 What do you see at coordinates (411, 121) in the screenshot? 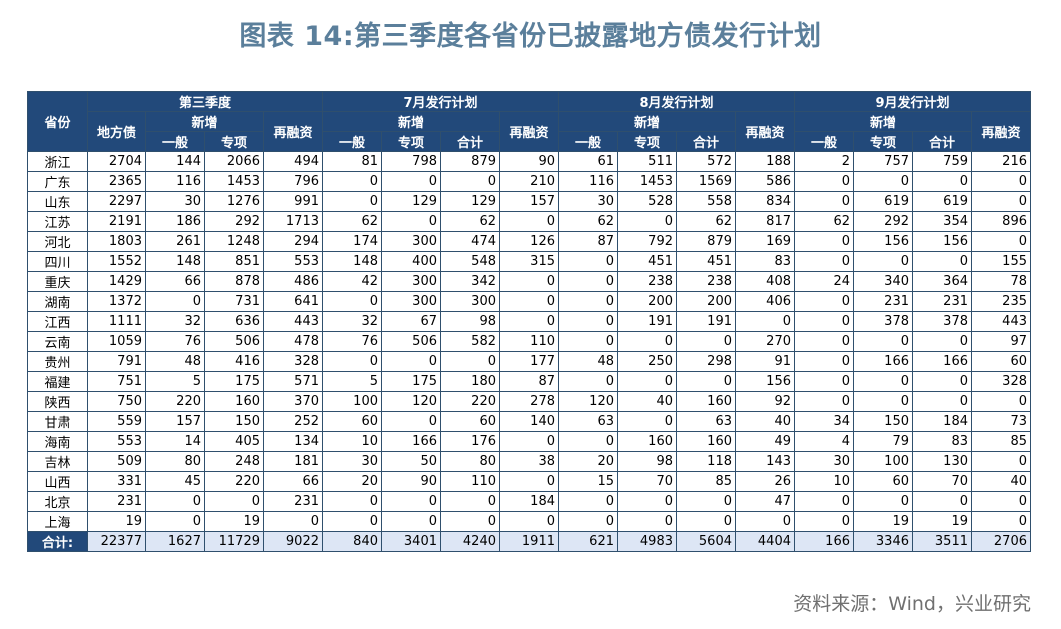
I see `header-jul-new: 新增` at bounding box center [411, 121].